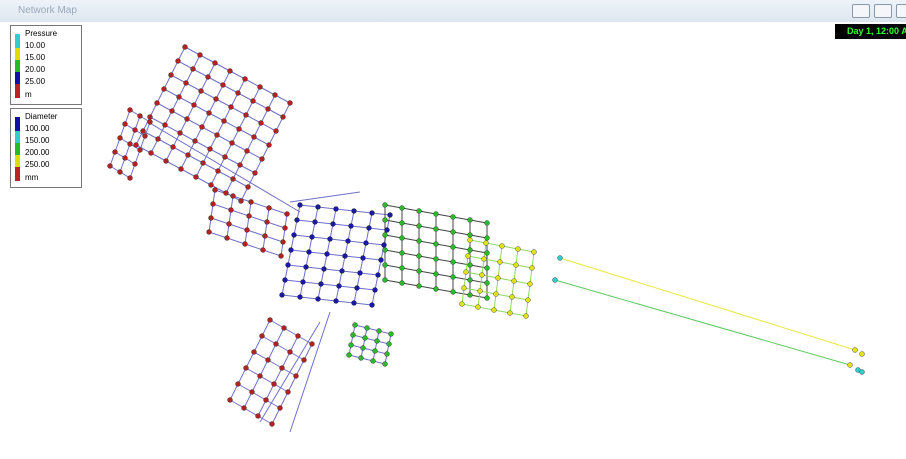  I want to click on maximize-button, so click(883, 11).